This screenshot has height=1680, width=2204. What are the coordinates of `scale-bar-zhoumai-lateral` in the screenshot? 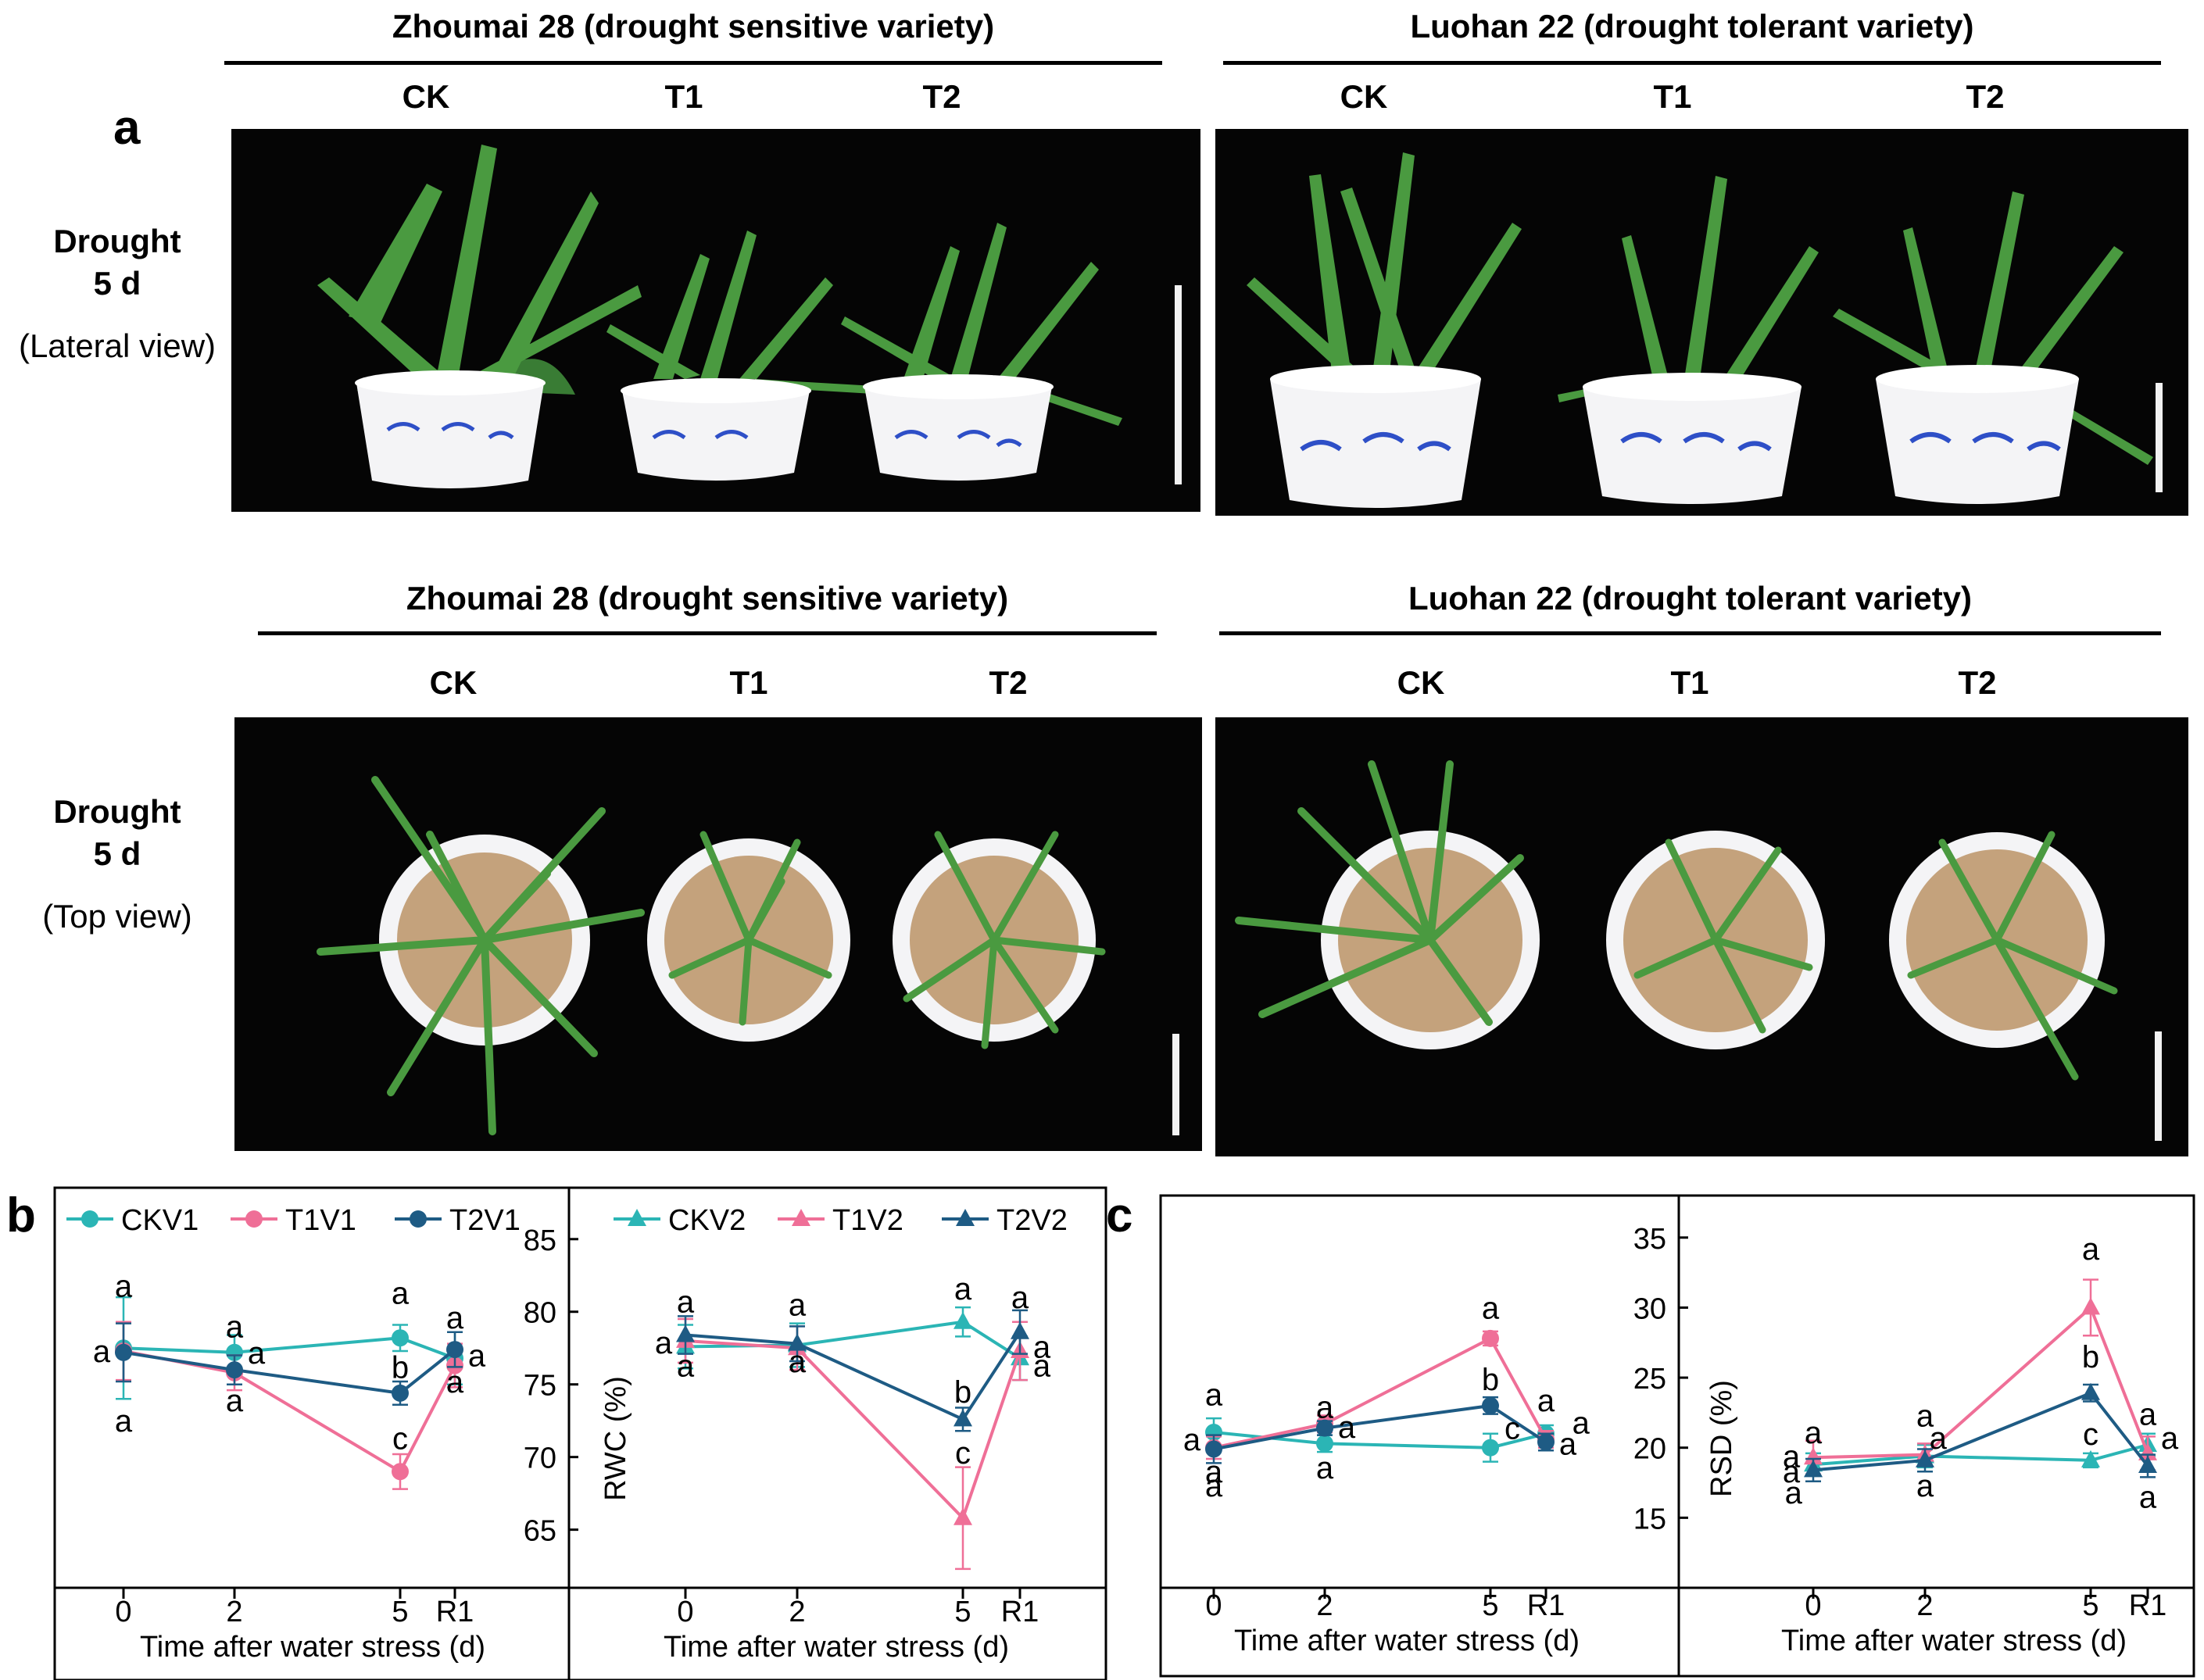 It's located at (1178, 384).